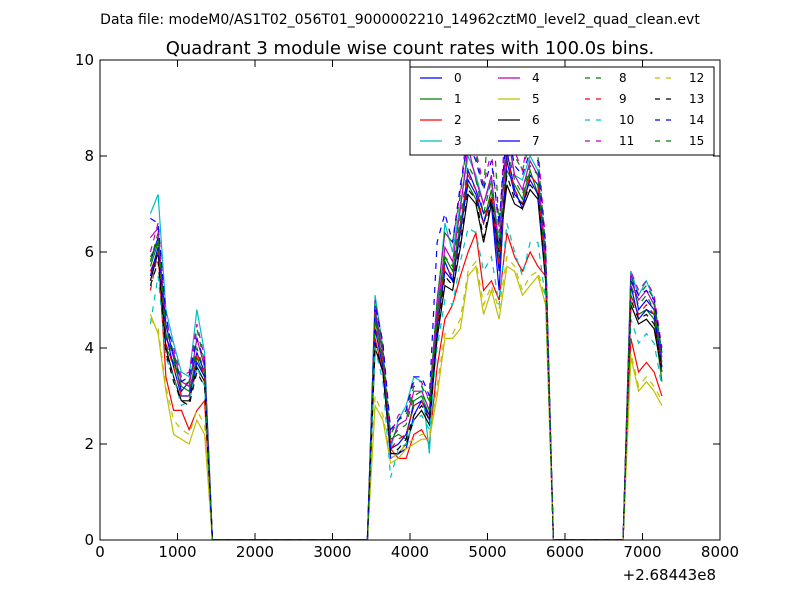 Image resolution: width=800 pixels, height=600 pixels. Describe the element at coordinates (332, 552) in the screenshot. I see `x-tick-label: 3000` at that location.